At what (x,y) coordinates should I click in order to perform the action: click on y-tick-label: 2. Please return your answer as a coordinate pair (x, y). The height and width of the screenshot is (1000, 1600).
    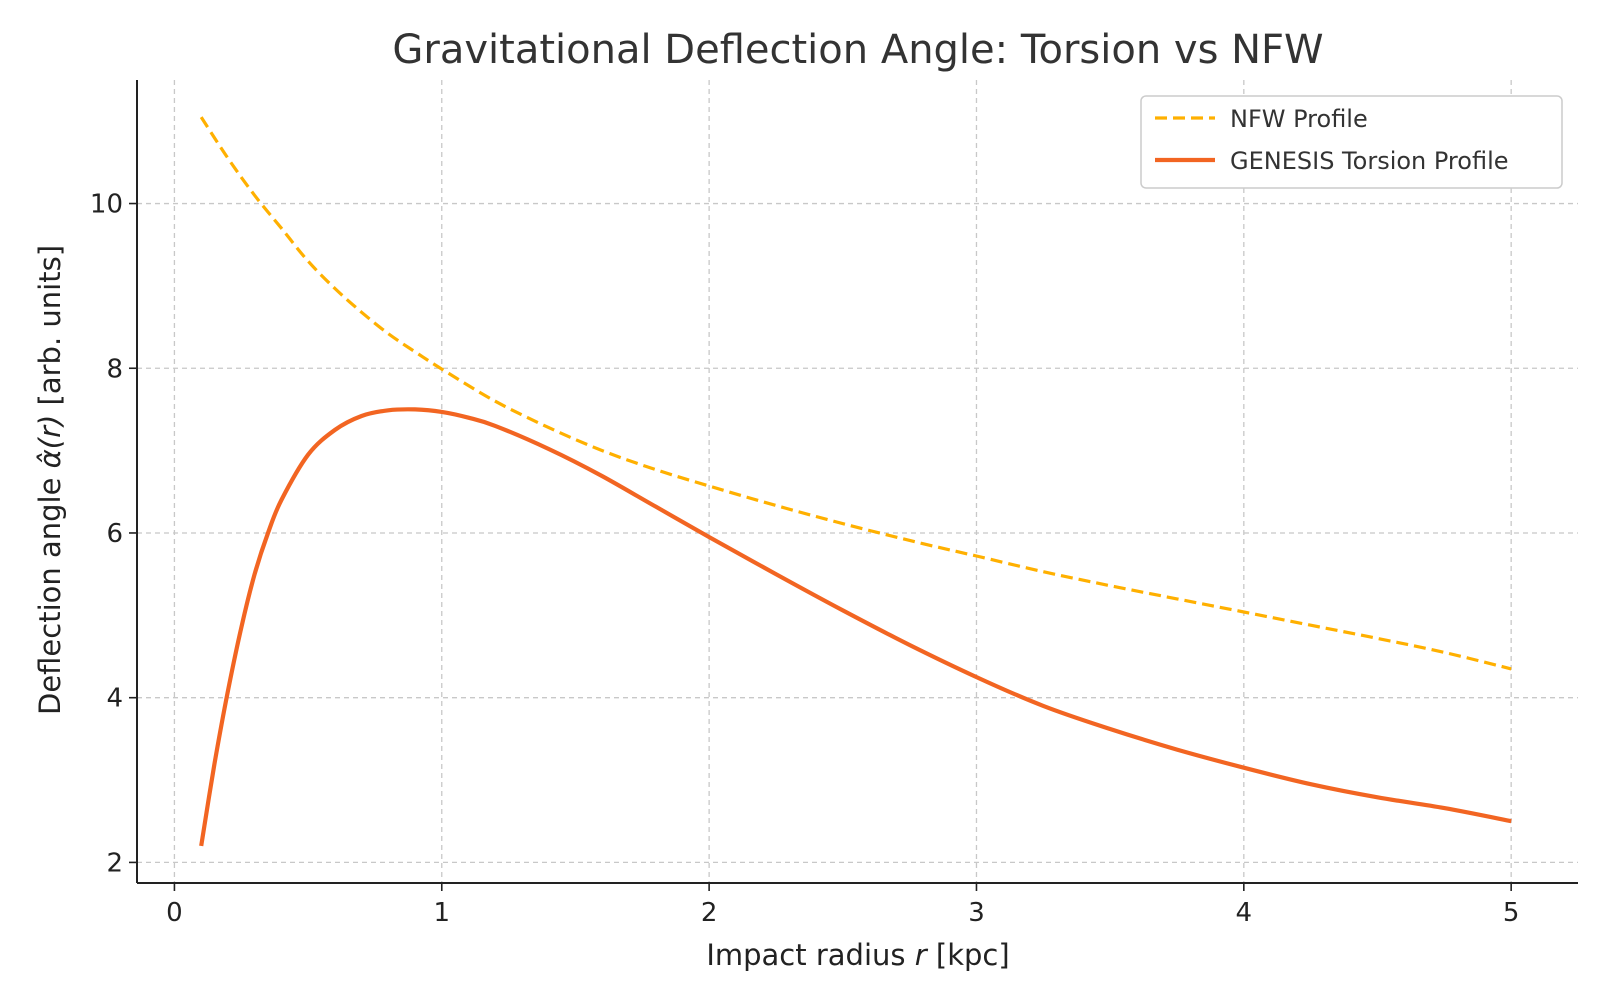
    Looking at the image, I should click on (114, 863).